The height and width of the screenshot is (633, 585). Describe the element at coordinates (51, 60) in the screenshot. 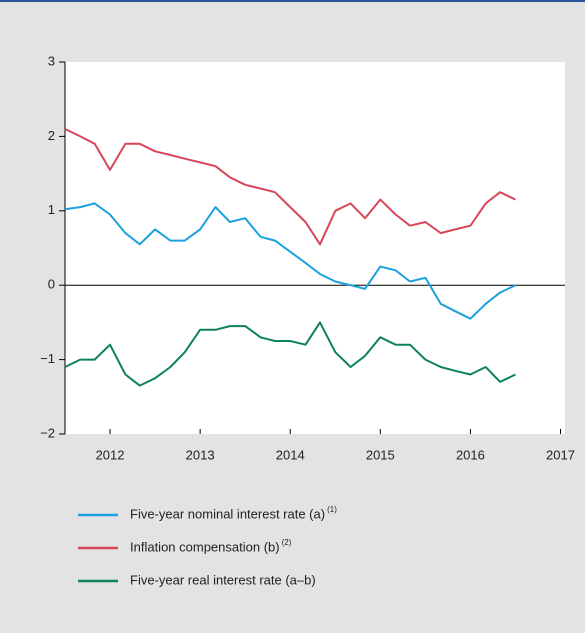

I see `y-tick-label: 3` at that location.